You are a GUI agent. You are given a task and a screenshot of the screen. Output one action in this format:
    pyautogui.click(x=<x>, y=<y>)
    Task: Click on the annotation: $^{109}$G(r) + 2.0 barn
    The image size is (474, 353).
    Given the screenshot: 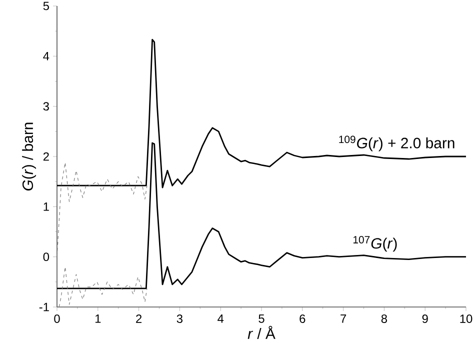 What is the action you would take?
    pyautogui.click(x=396, y=144)
    